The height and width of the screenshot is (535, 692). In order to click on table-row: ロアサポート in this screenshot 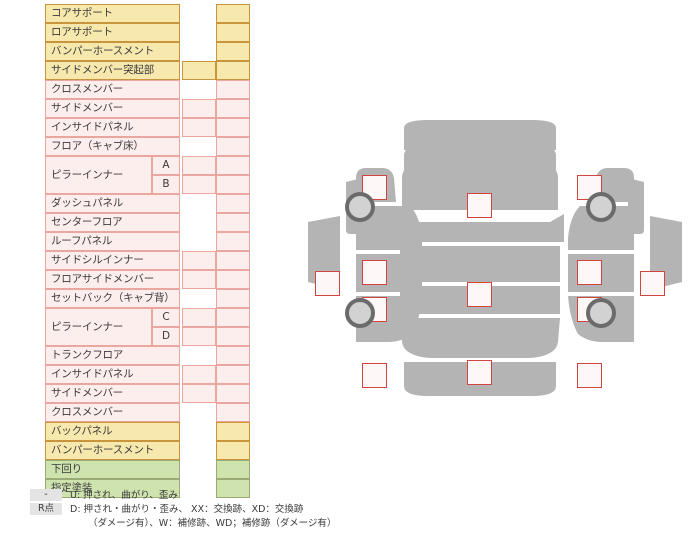, I will do `click(150, 32)`.